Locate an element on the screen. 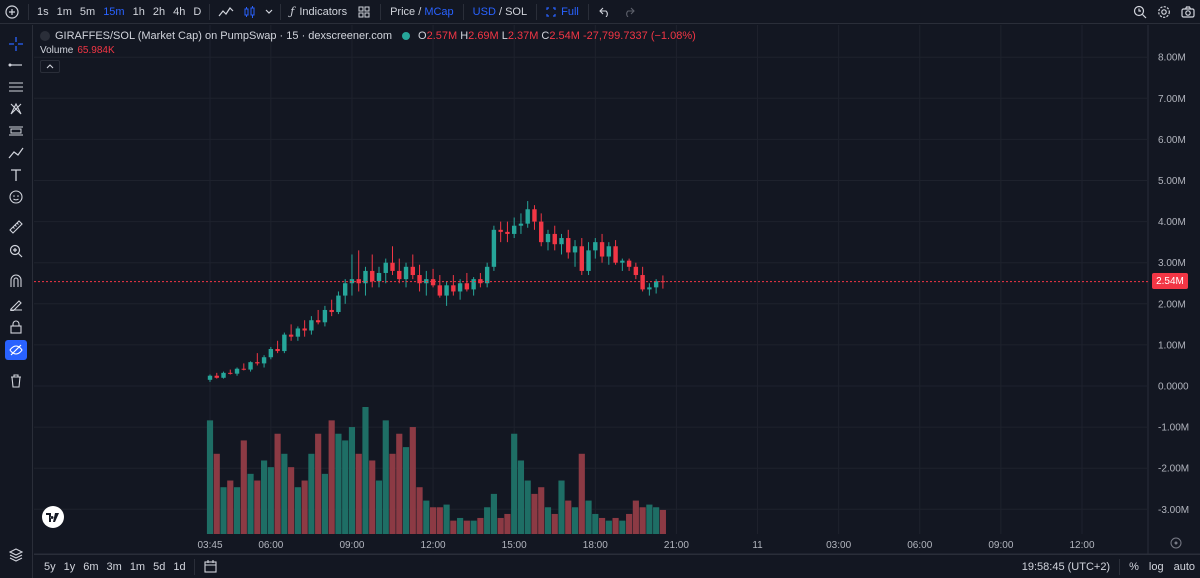 This screenshot has height=578, width=1200. interval-1s: 1s is located at coordinates (43, 11).